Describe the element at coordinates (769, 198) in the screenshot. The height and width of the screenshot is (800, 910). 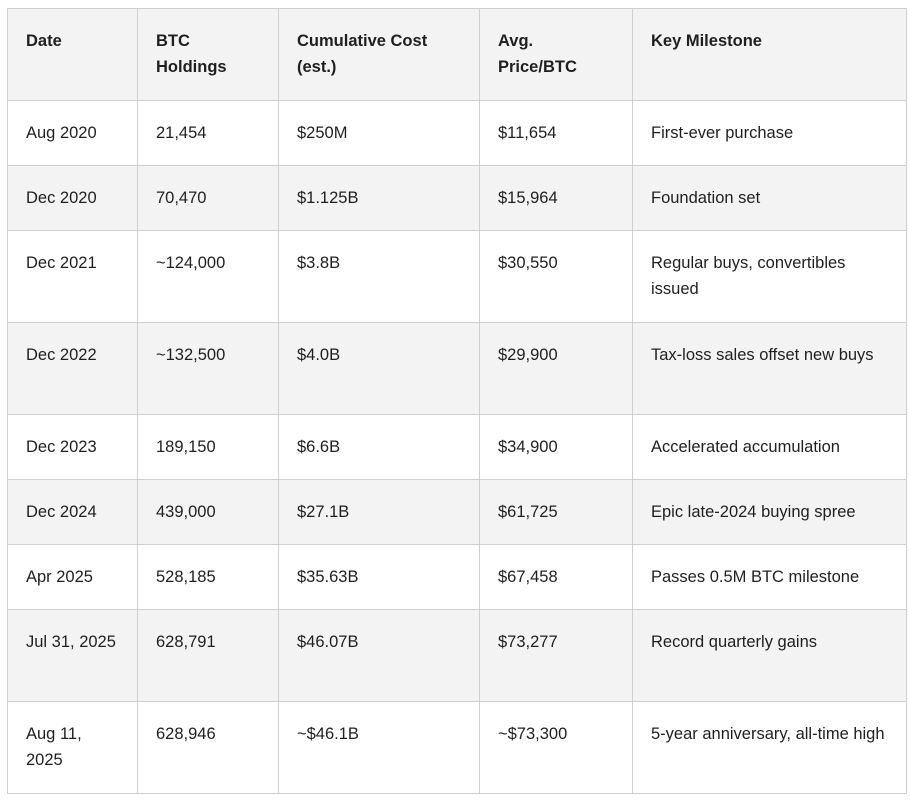
I see `cell-key-milestone: Foundation set` at that location.